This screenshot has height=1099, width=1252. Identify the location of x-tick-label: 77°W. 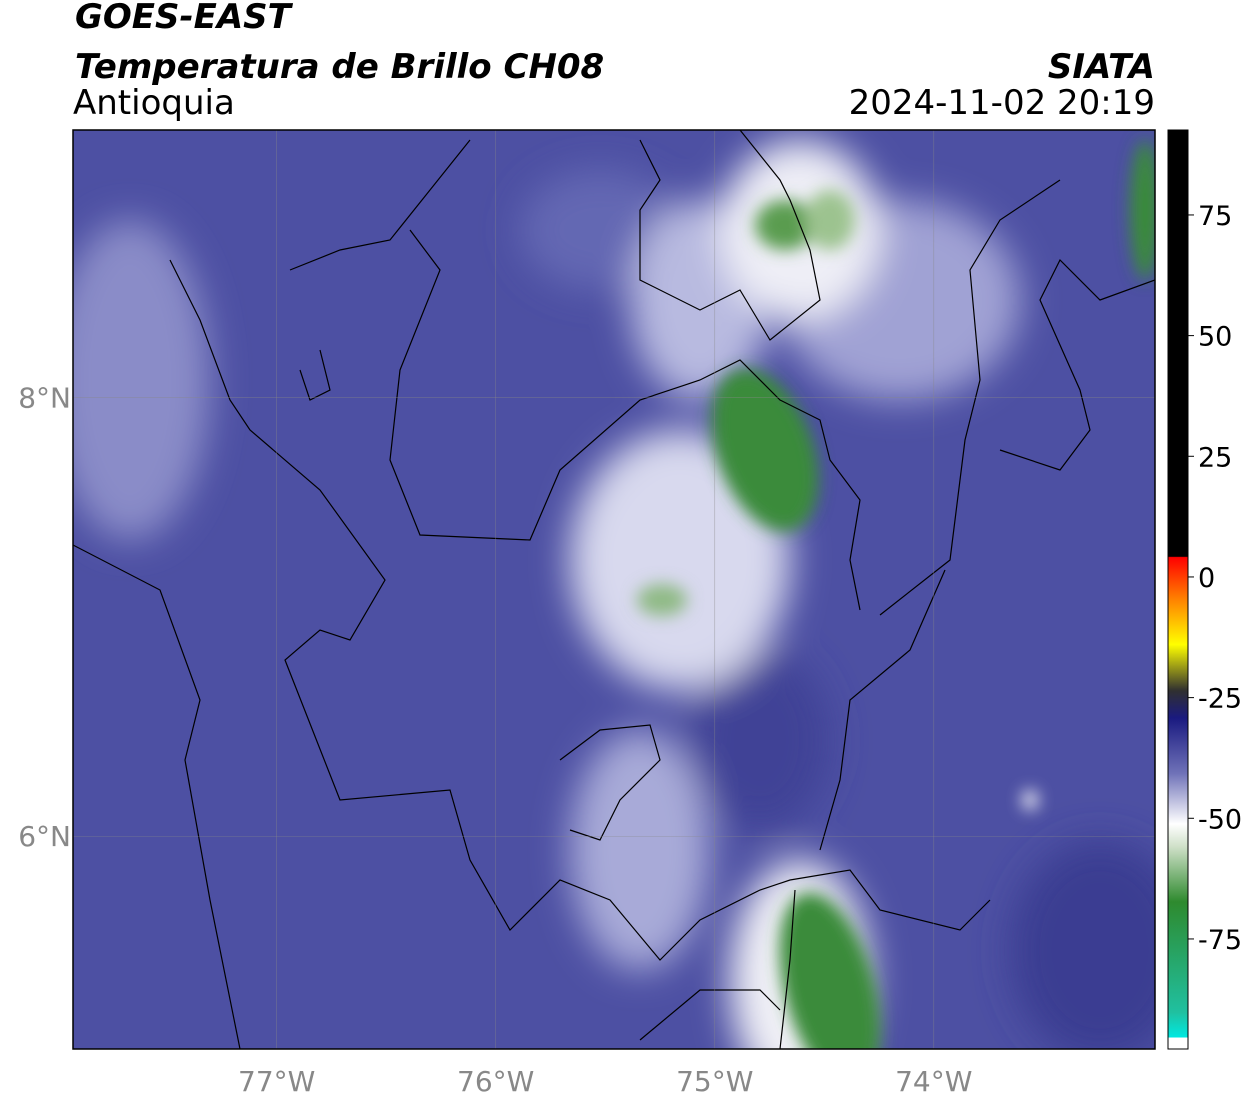
(276, 1081).